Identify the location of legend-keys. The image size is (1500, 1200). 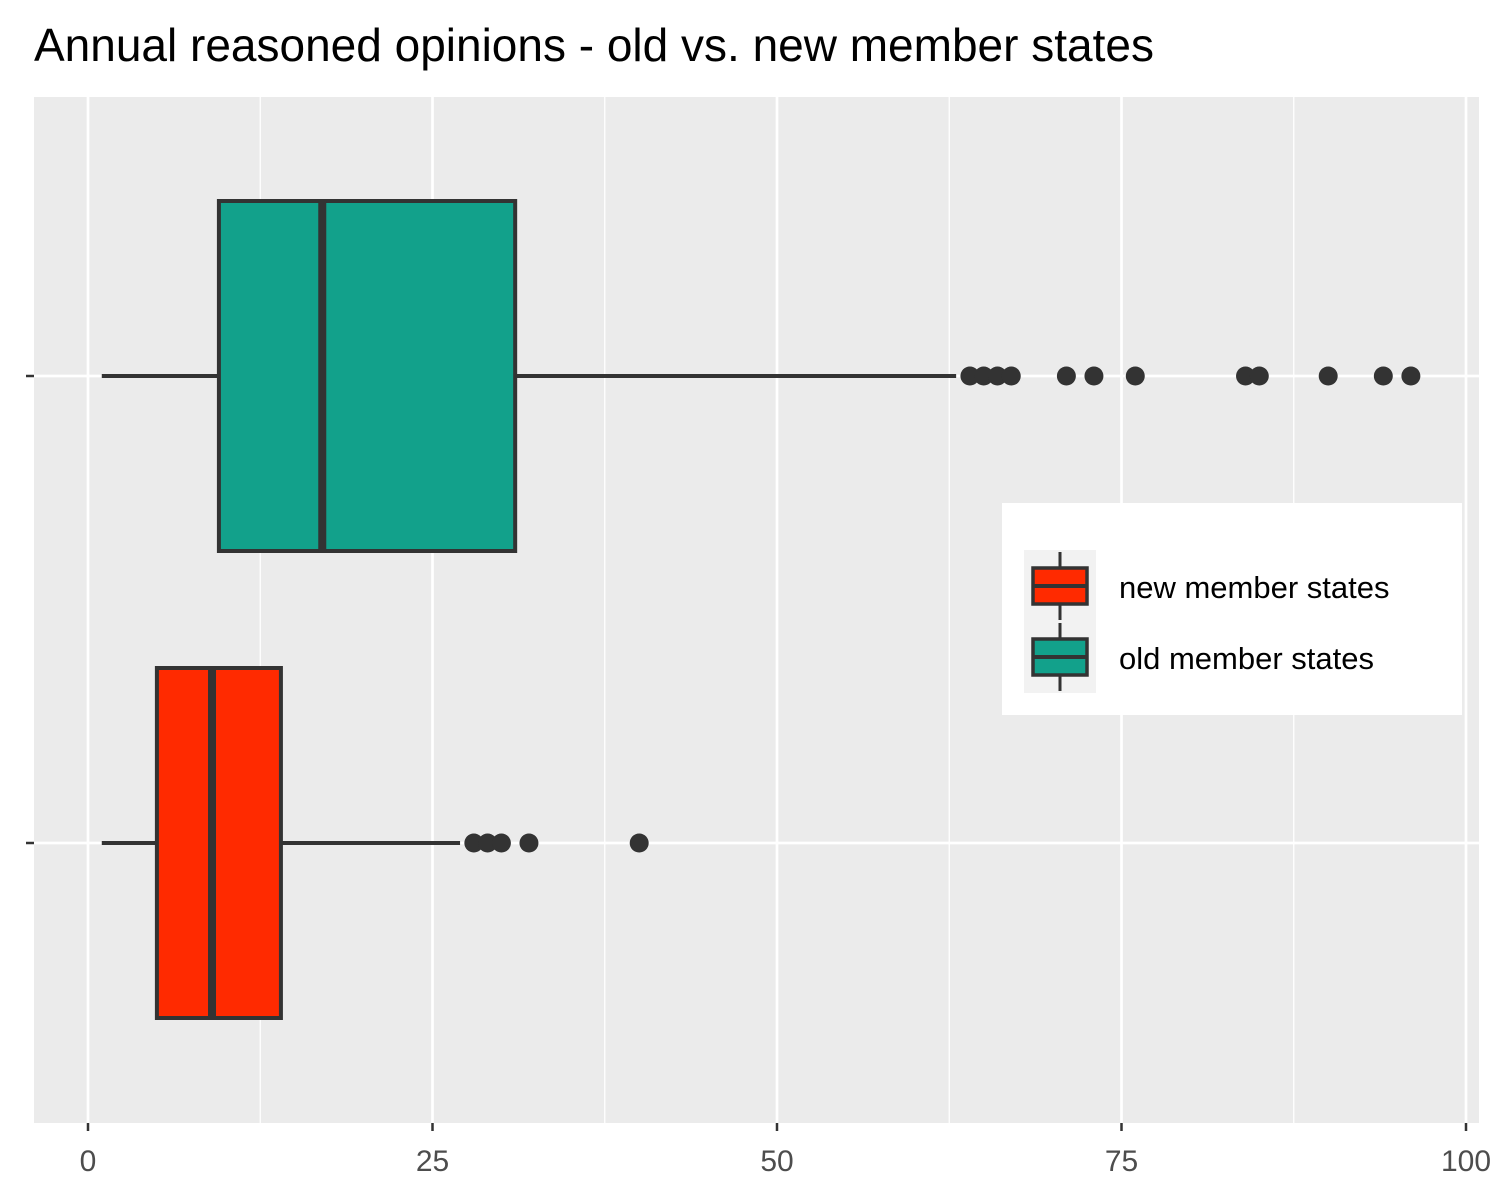
(1060, 621).